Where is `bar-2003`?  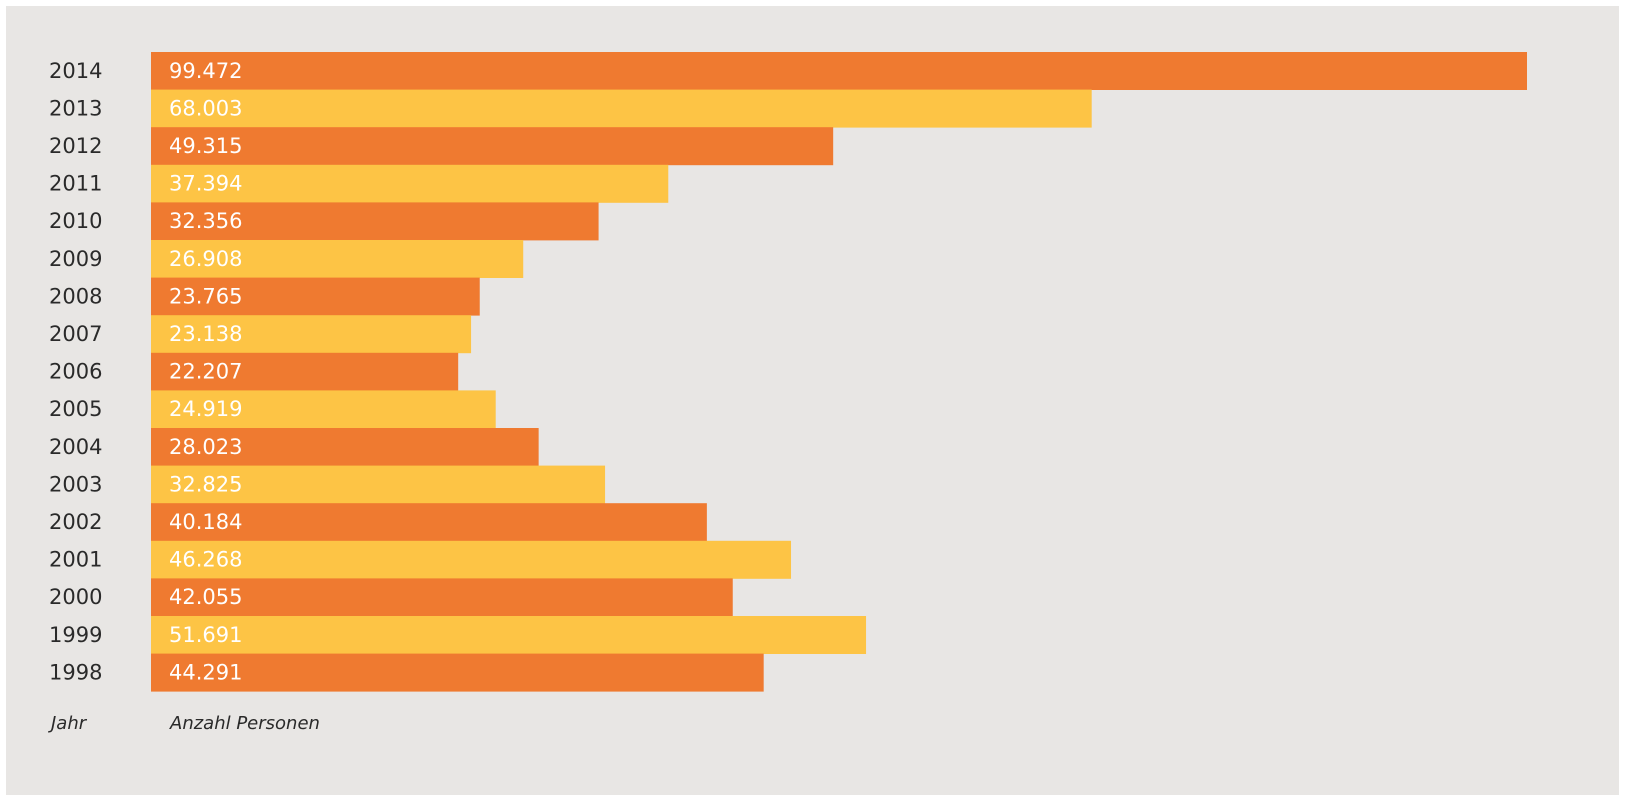 bar-2003 is located at coordinates (378, 484).